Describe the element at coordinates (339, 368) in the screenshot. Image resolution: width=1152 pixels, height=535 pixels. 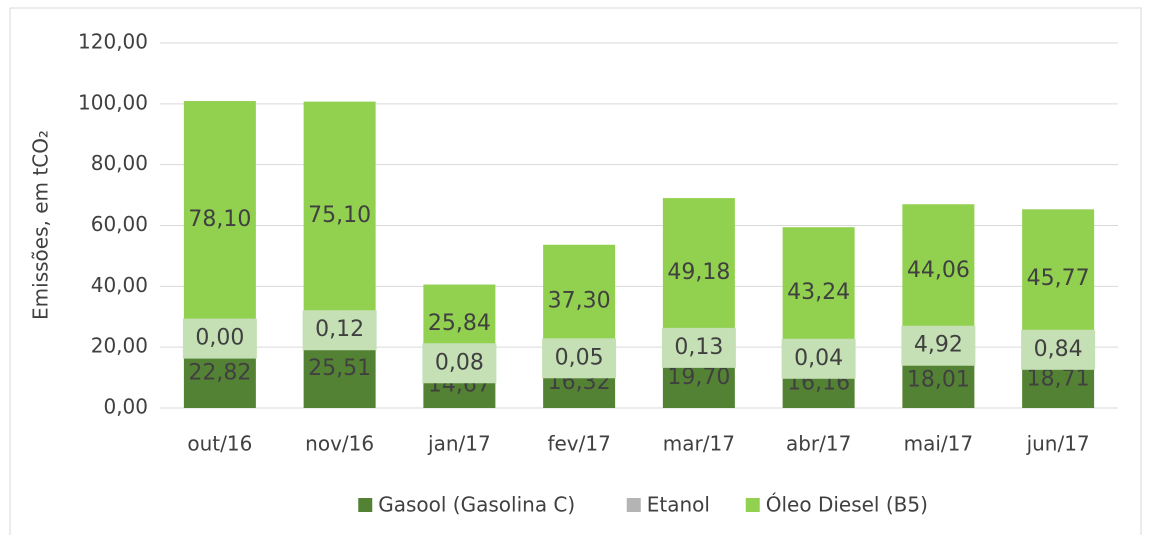
I see `data-label: 25,51` at that location.